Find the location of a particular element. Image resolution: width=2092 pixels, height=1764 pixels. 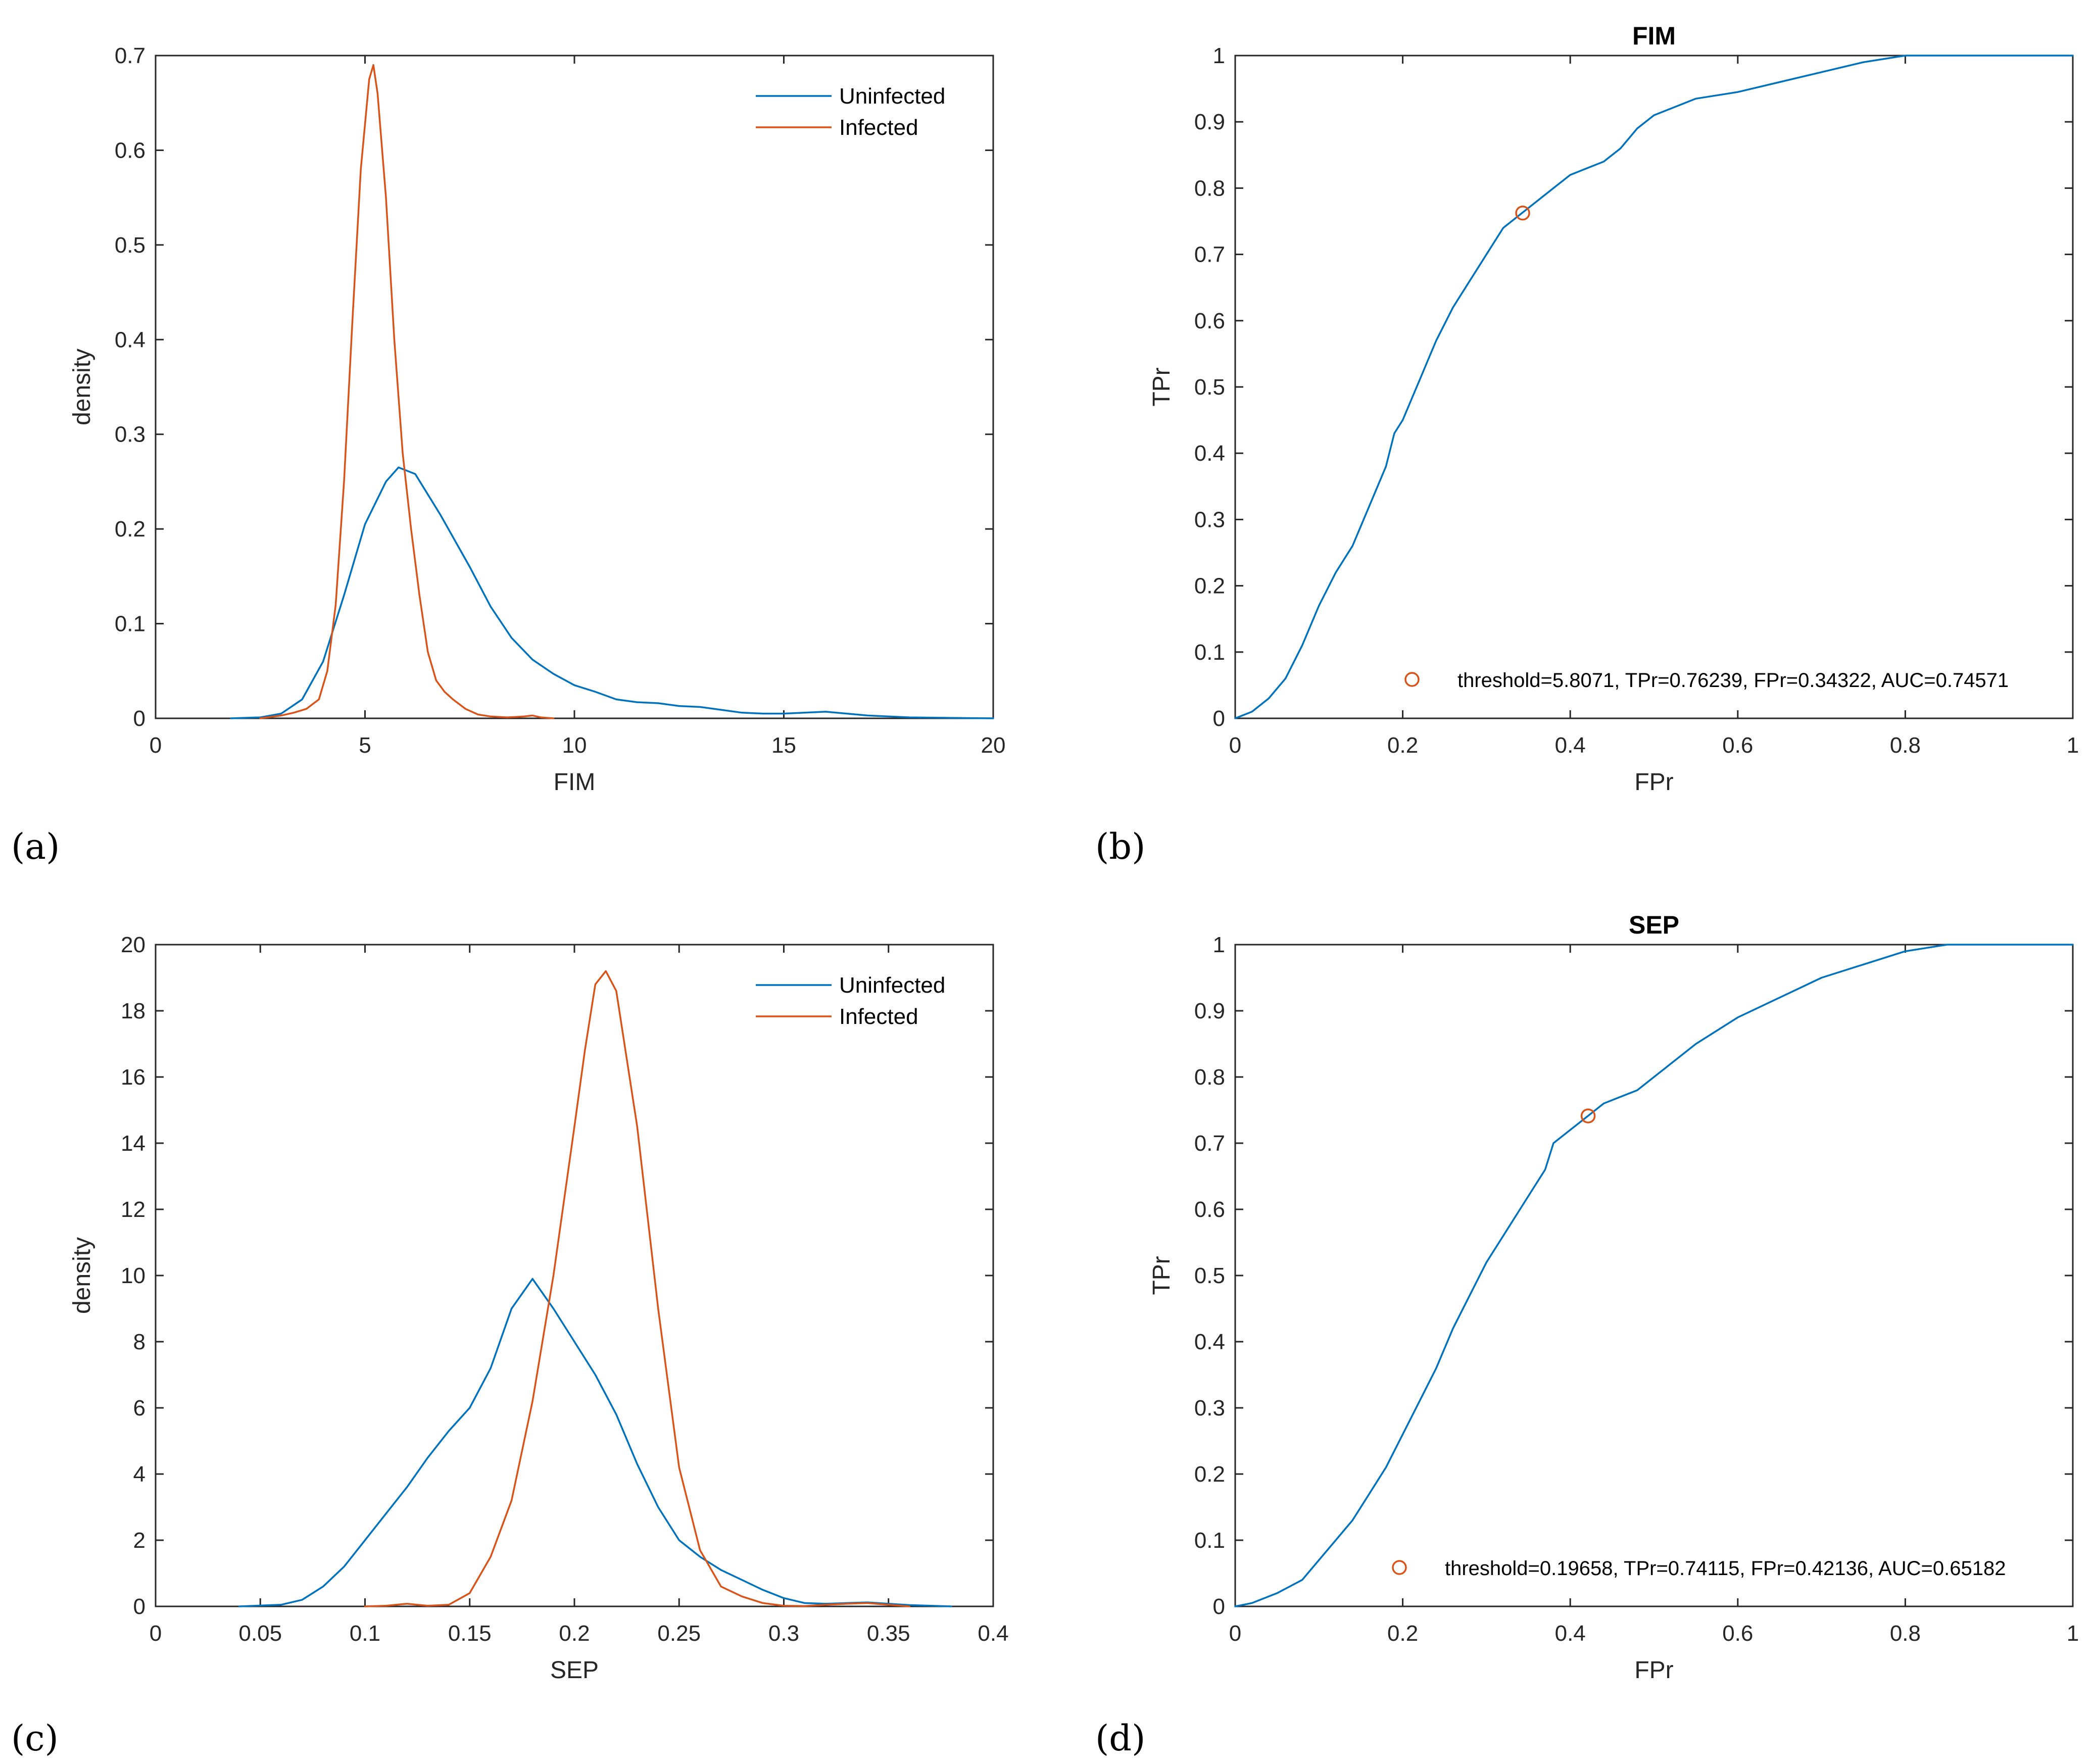

y-tick-label: 20 is located at coordinates (133, 945).